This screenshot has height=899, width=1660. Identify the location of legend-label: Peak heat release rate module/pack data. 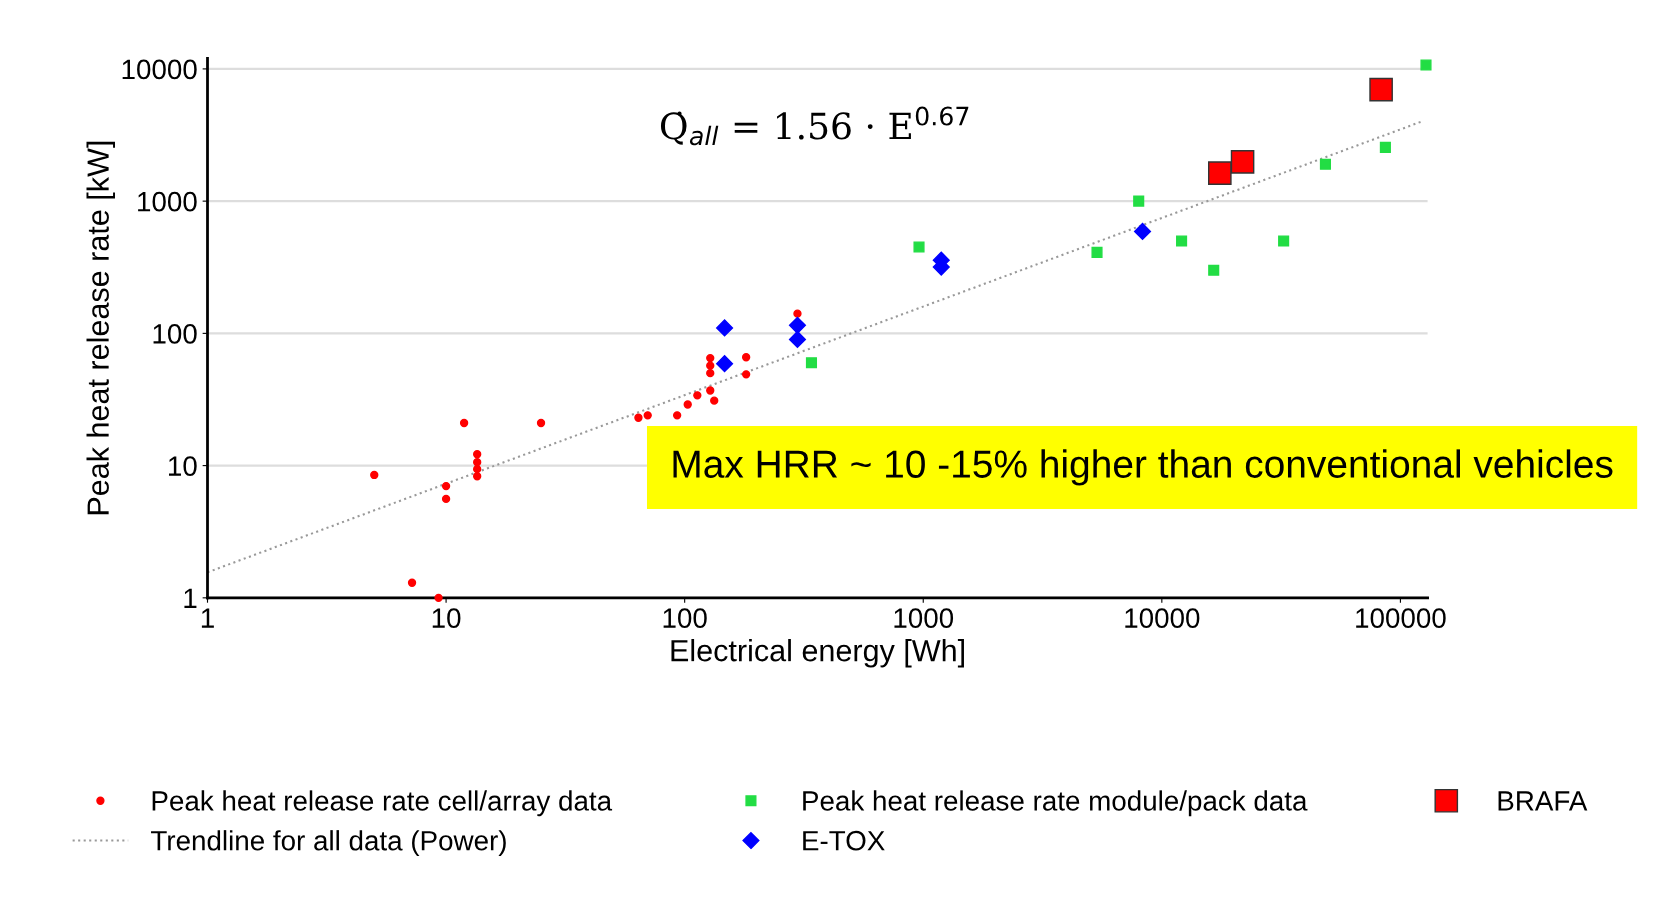
(1055, 803).